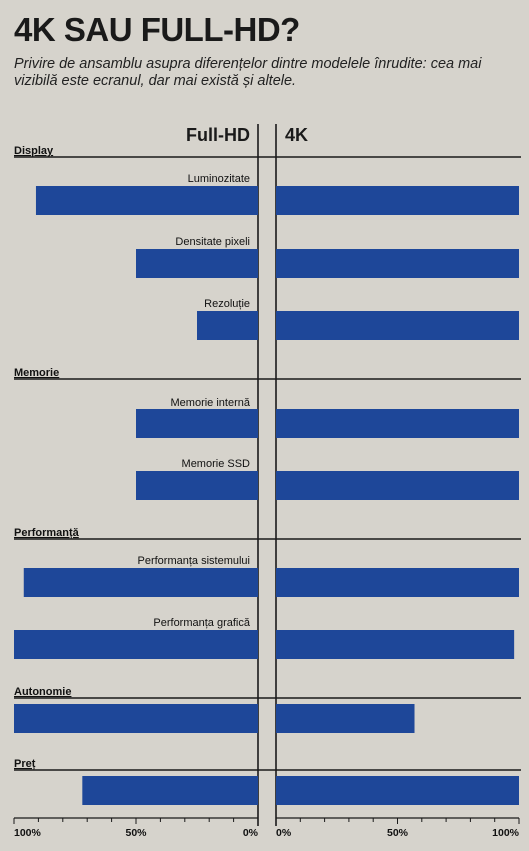  Describe the element at coordinates (212, 242) in the screenshot. I see `bar-label-display-1: Densitate pixeli` at that location.